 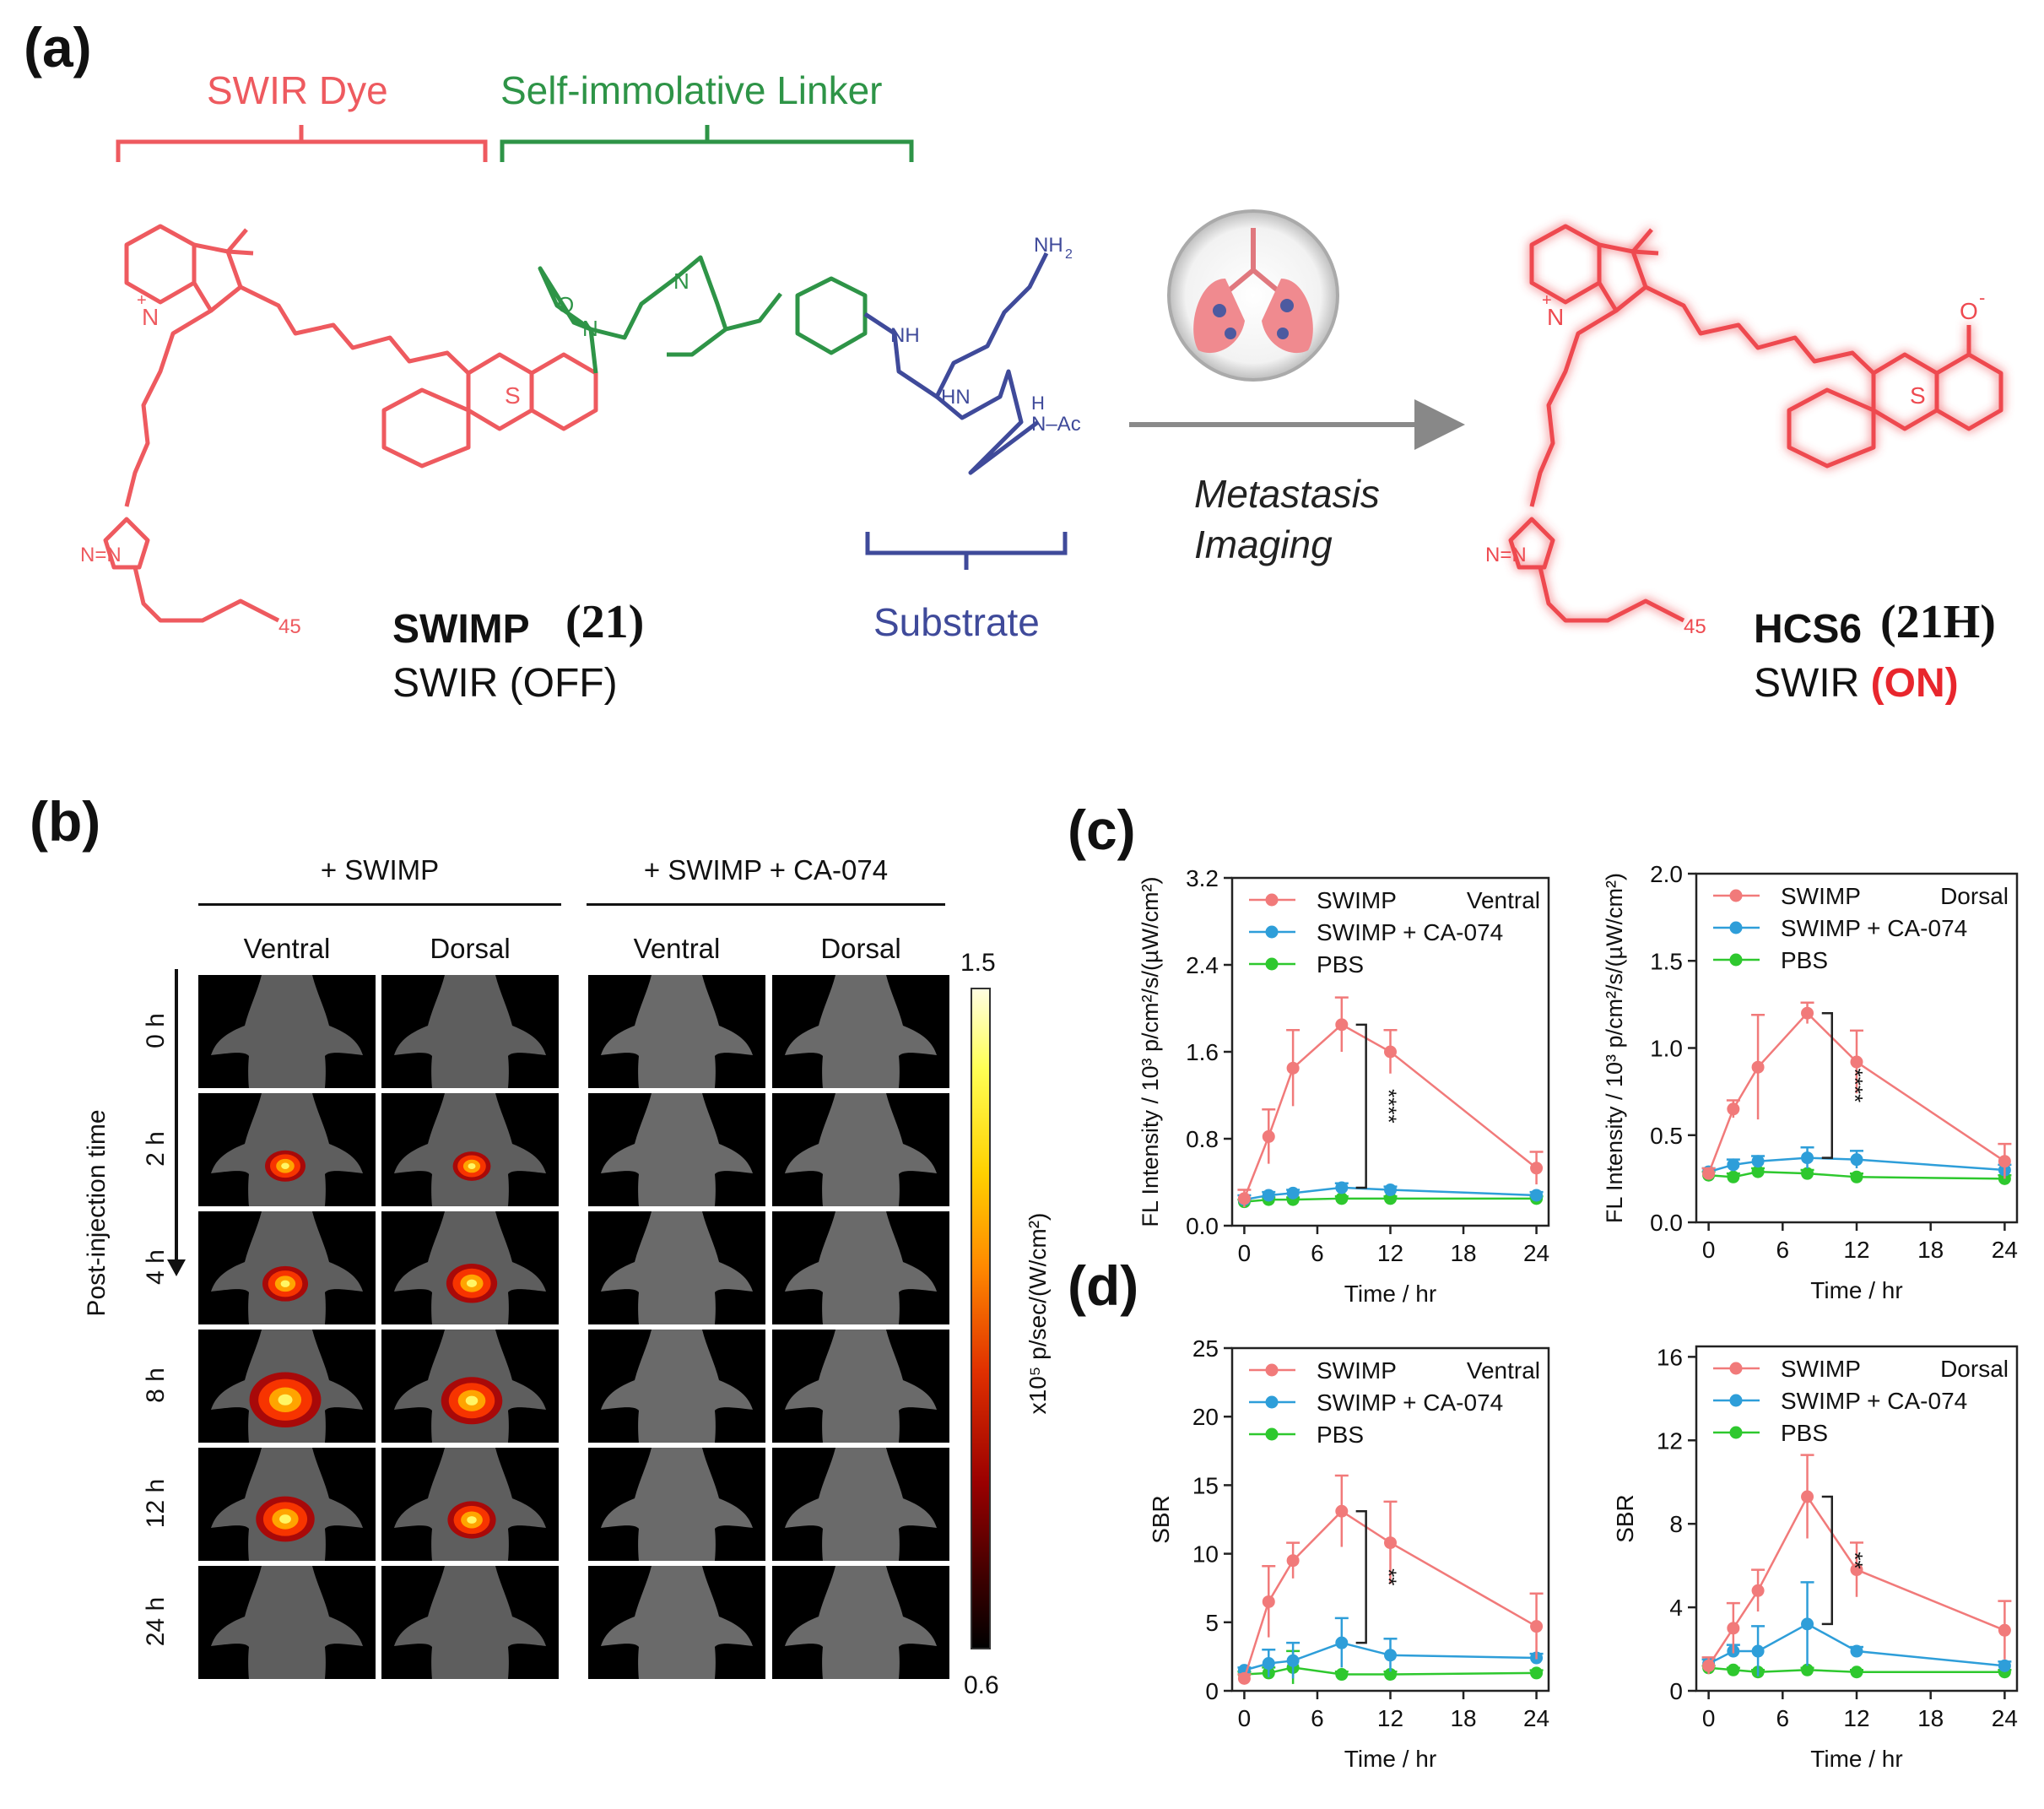 I want to click on atom-plus: +, so click(x=142, y=300).